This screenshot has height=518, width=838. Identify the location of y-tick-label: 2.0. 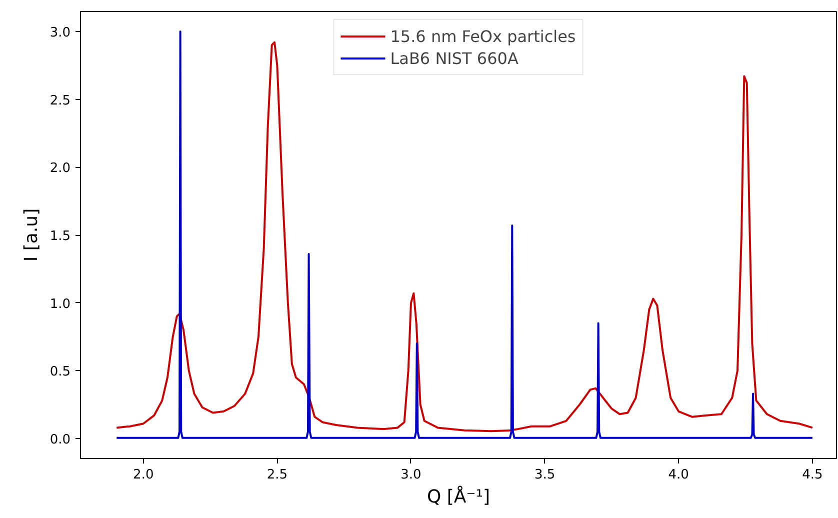
(60, 168).